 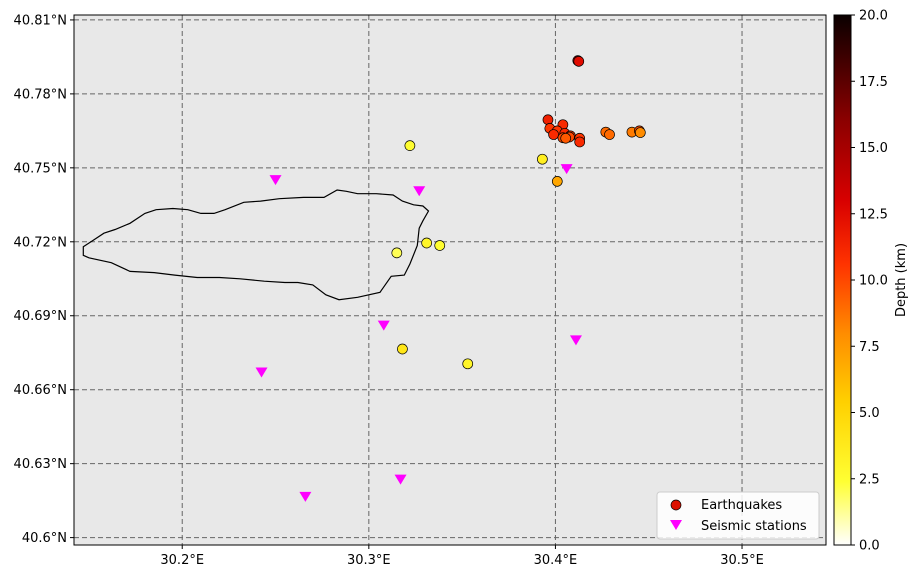 I want to click on y-tick-label: 40.66°N, so click(x=40, y=390).